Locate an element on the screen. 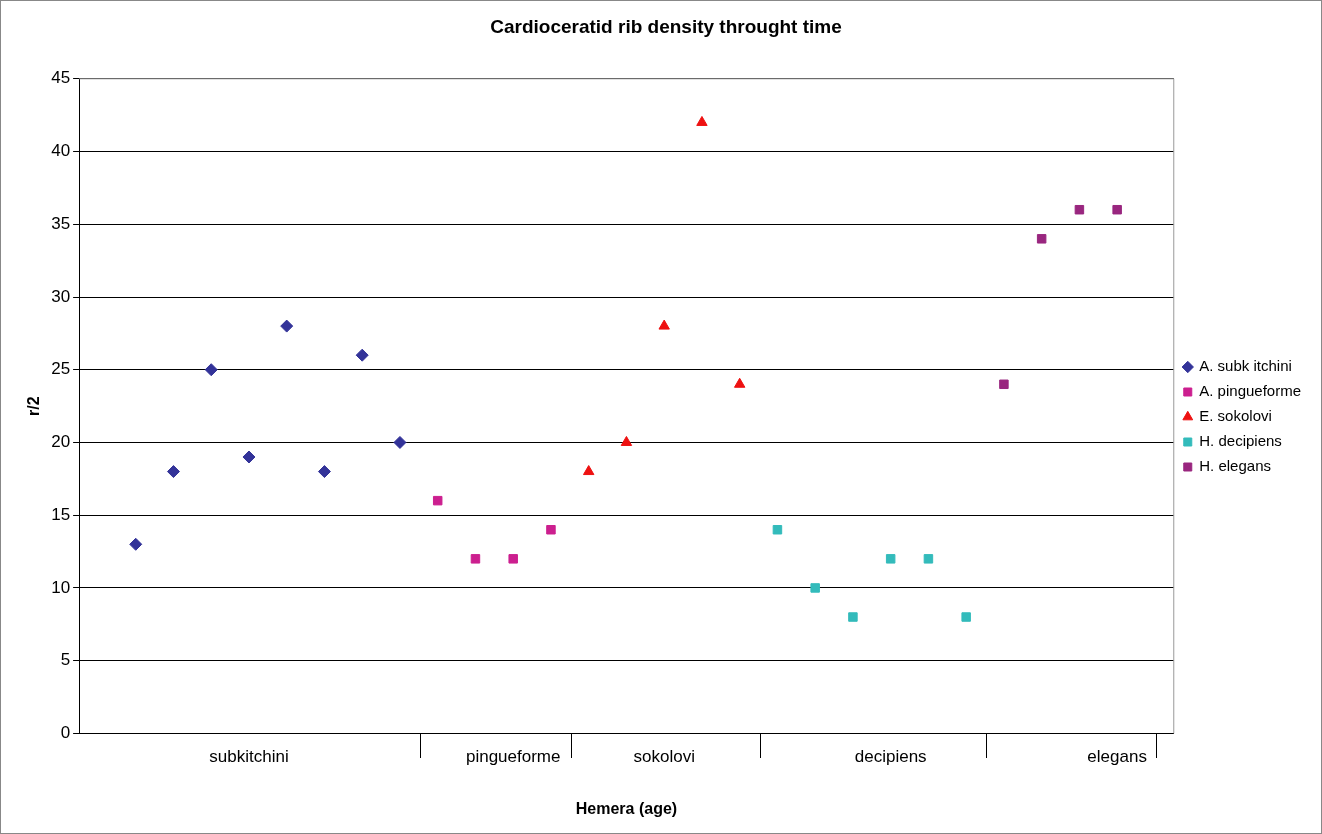 The height and width of the screenshot is (834, 1322). x-tick-label: pingueforme is located at coordinates (513, 757).